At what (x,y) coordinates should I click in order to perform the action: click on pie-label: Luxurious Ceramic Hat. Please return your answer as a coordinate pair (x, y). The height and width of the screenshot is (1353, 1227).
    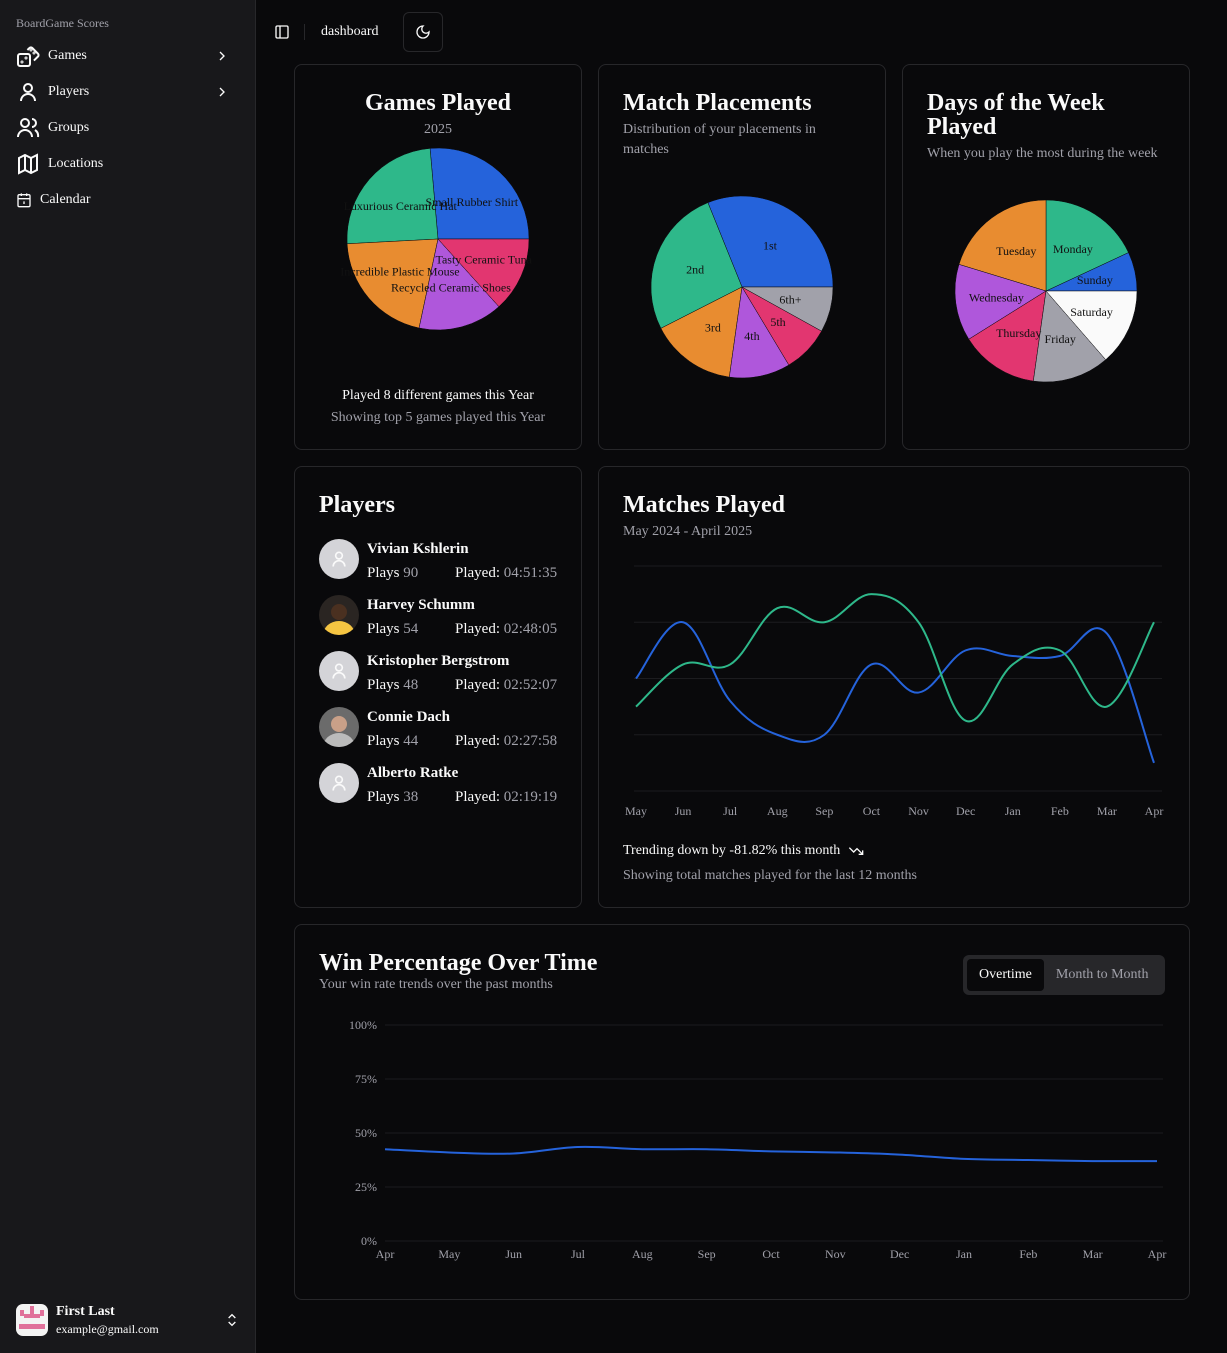
    Looking at the image, I should click on (401, 206).